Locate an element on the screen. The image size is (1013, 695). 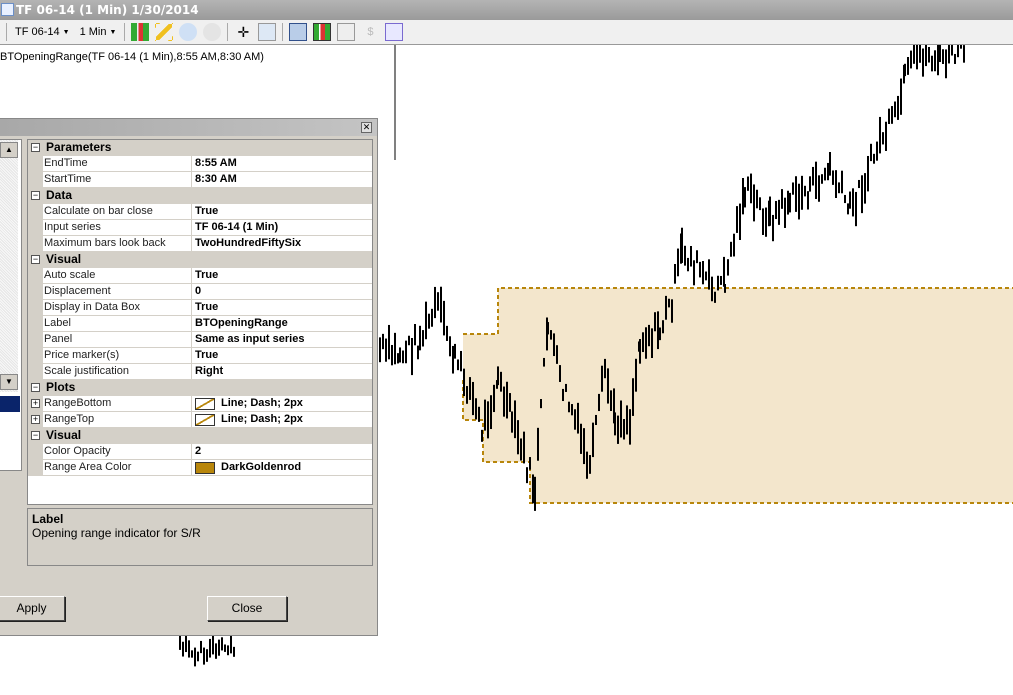
property-name: Panel is located at coordinates (117, 339).